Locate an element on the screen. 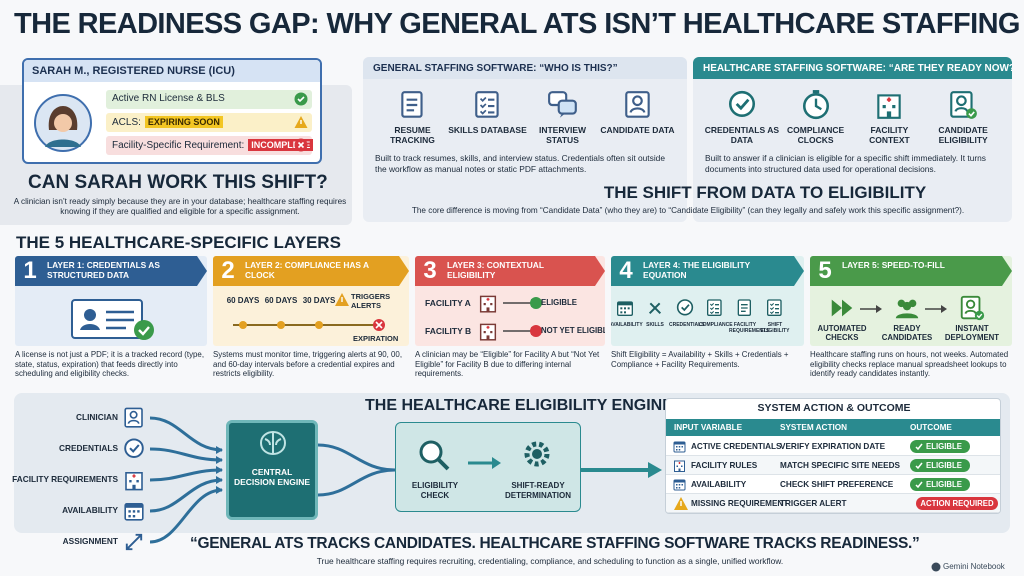  facility-label: FACILITY B is located at coordinates (448, 331).